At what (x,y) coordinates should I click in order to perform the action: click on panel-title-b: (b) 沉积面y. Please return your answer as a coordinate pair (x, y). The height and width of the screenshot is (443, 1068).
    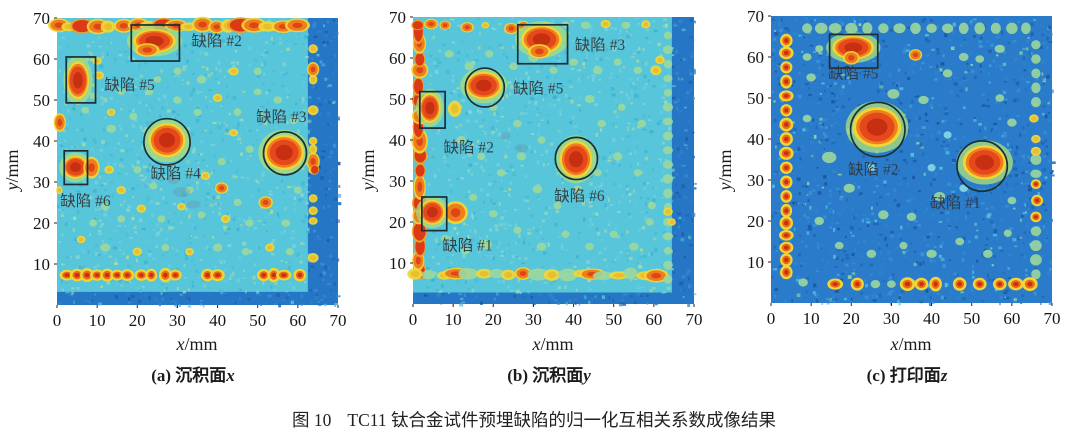
    Looking at the image, I should click on (549, 373).